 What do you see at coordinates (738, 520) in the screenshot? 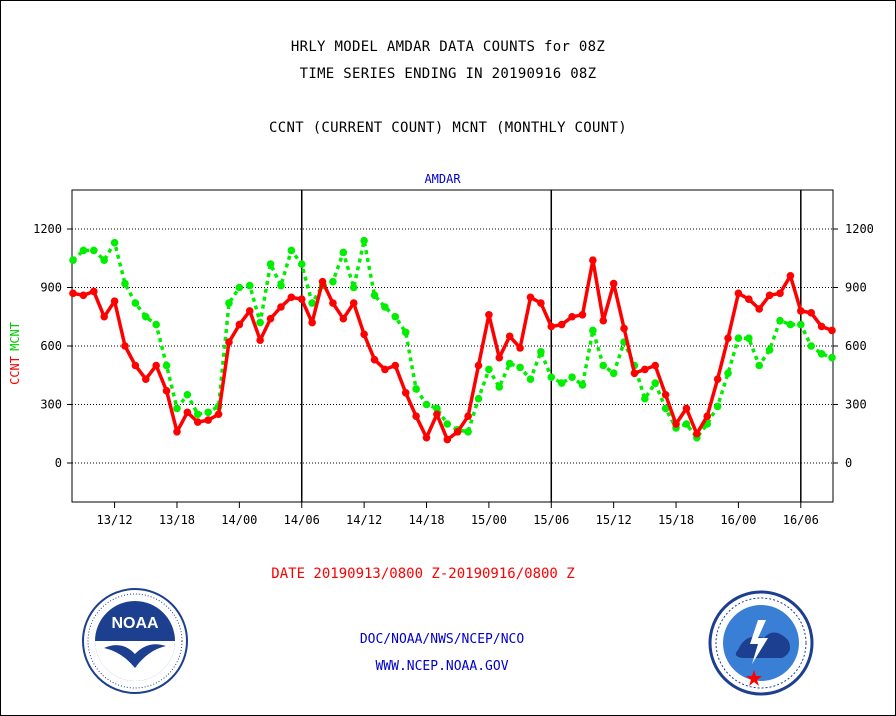
I see `x-tick-label: 16/00` at bounding box center [738, 520].